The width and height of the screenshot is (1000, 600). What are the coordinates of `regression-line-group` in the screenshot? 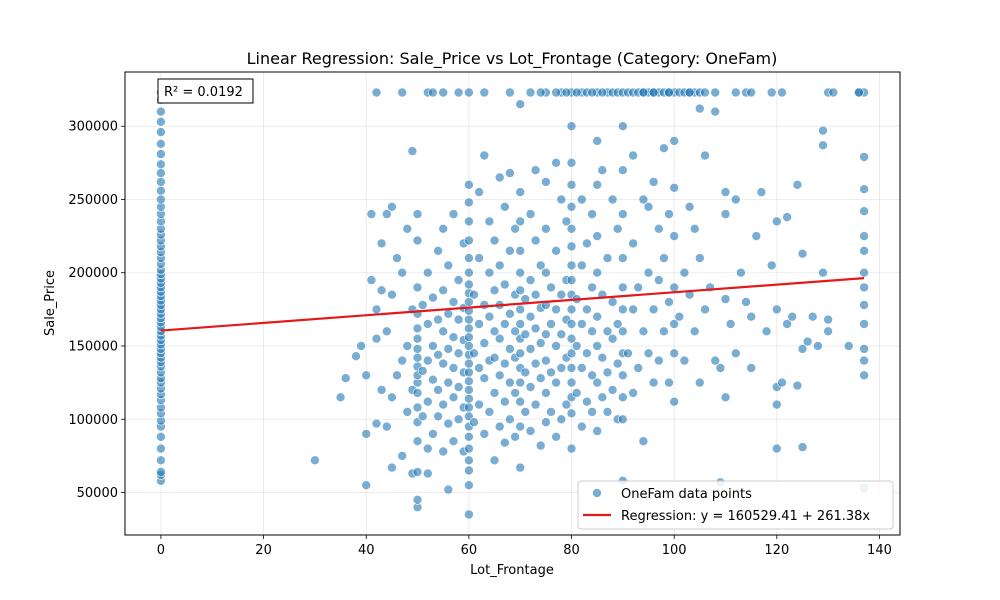 It's located at (512, 304).